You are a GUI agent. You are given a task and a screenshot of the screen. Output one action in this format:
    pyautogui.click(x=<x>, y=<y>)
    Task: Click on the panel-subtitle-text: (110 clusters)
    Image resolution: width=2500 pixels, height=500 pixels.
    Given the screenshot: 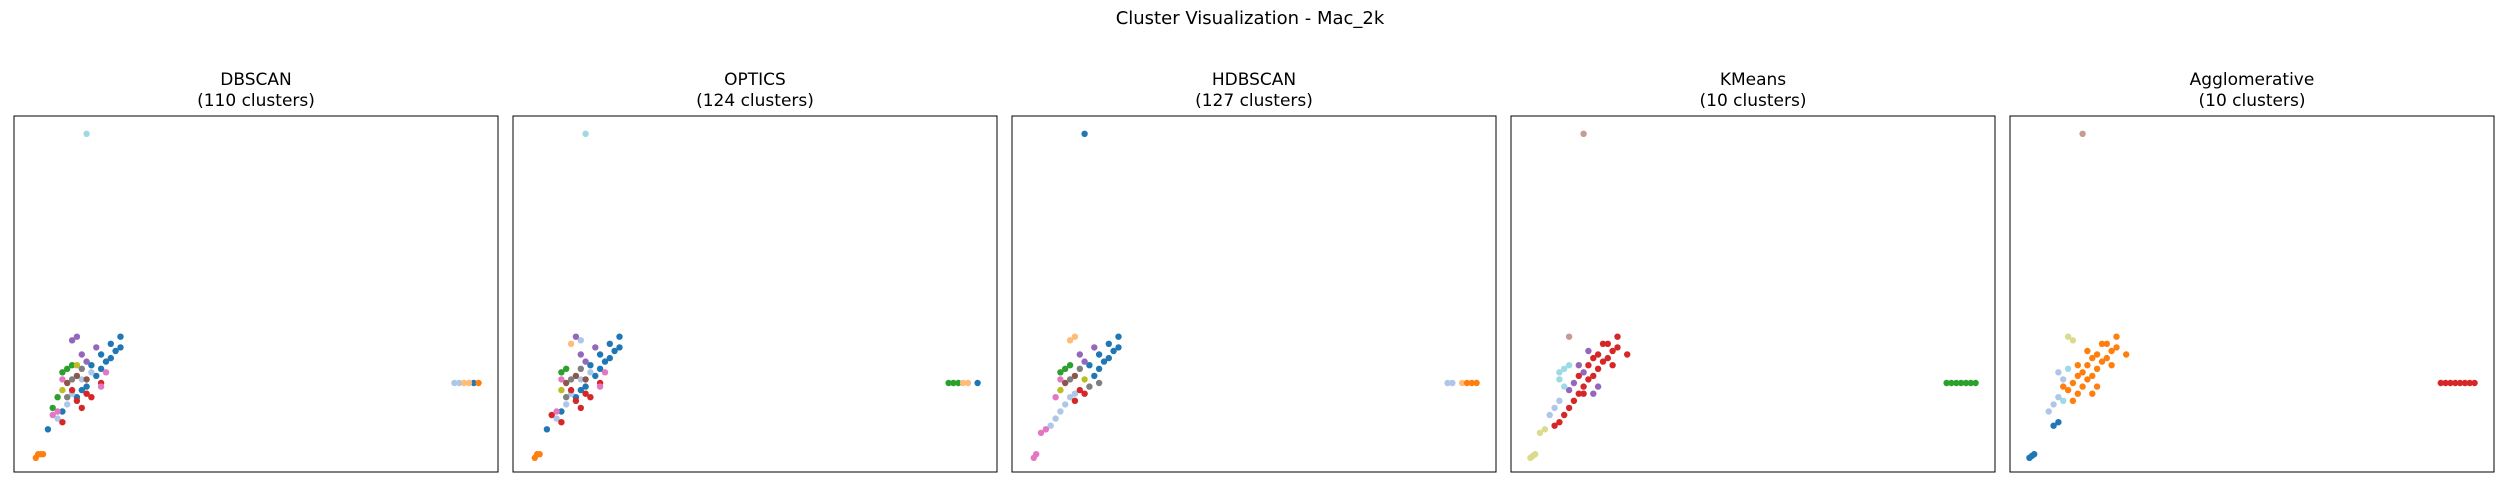 What is the action you would take?
    pyautogui.click(x=256, y=101)
    